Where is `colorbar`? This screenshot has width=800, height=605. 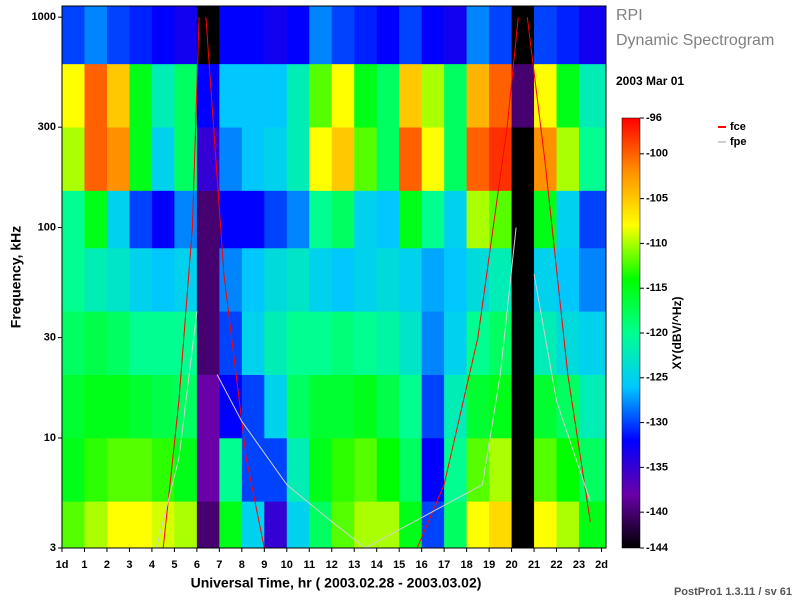
colorbar is located at coordinates (631, 333).